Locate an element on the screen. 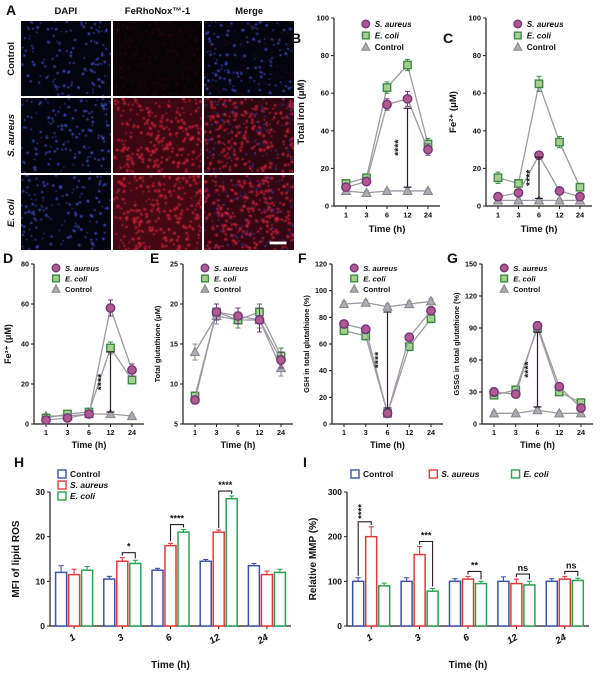 This screenshot has width=600, height=675. micrograph-ecoli-ferhonox is located at coordinates (157, 212).